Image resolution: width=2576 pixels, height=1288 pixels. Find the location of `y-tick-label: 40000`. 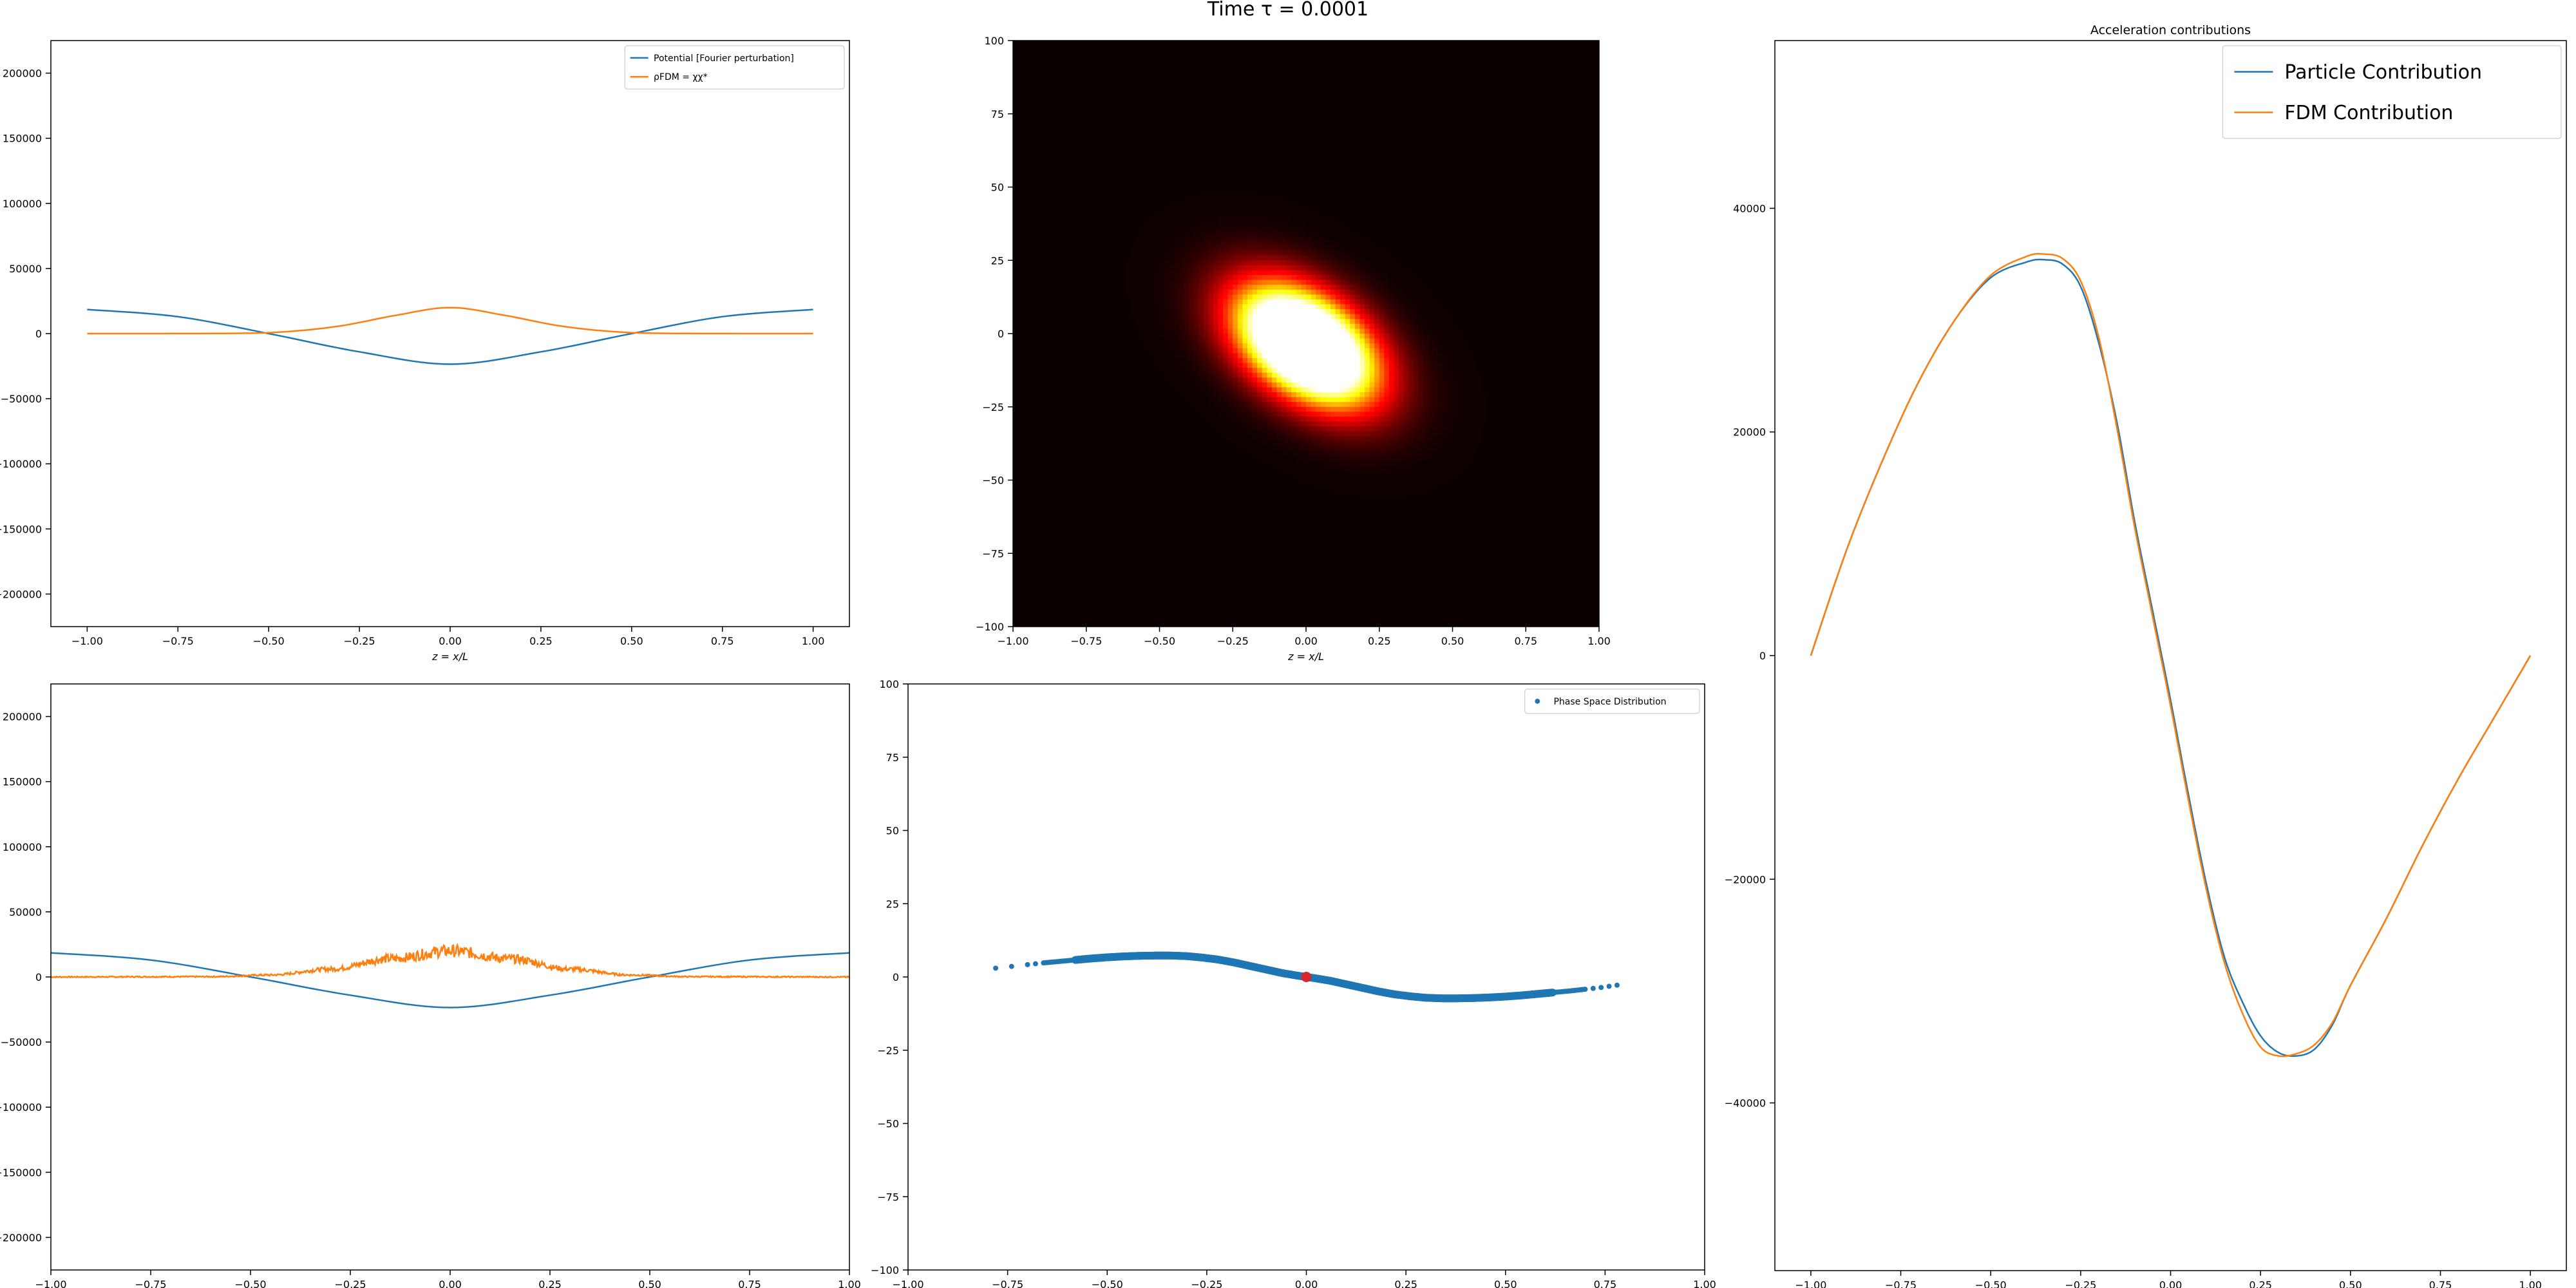

y-tick-label: 40000 is located at coordinates (1750, 208).